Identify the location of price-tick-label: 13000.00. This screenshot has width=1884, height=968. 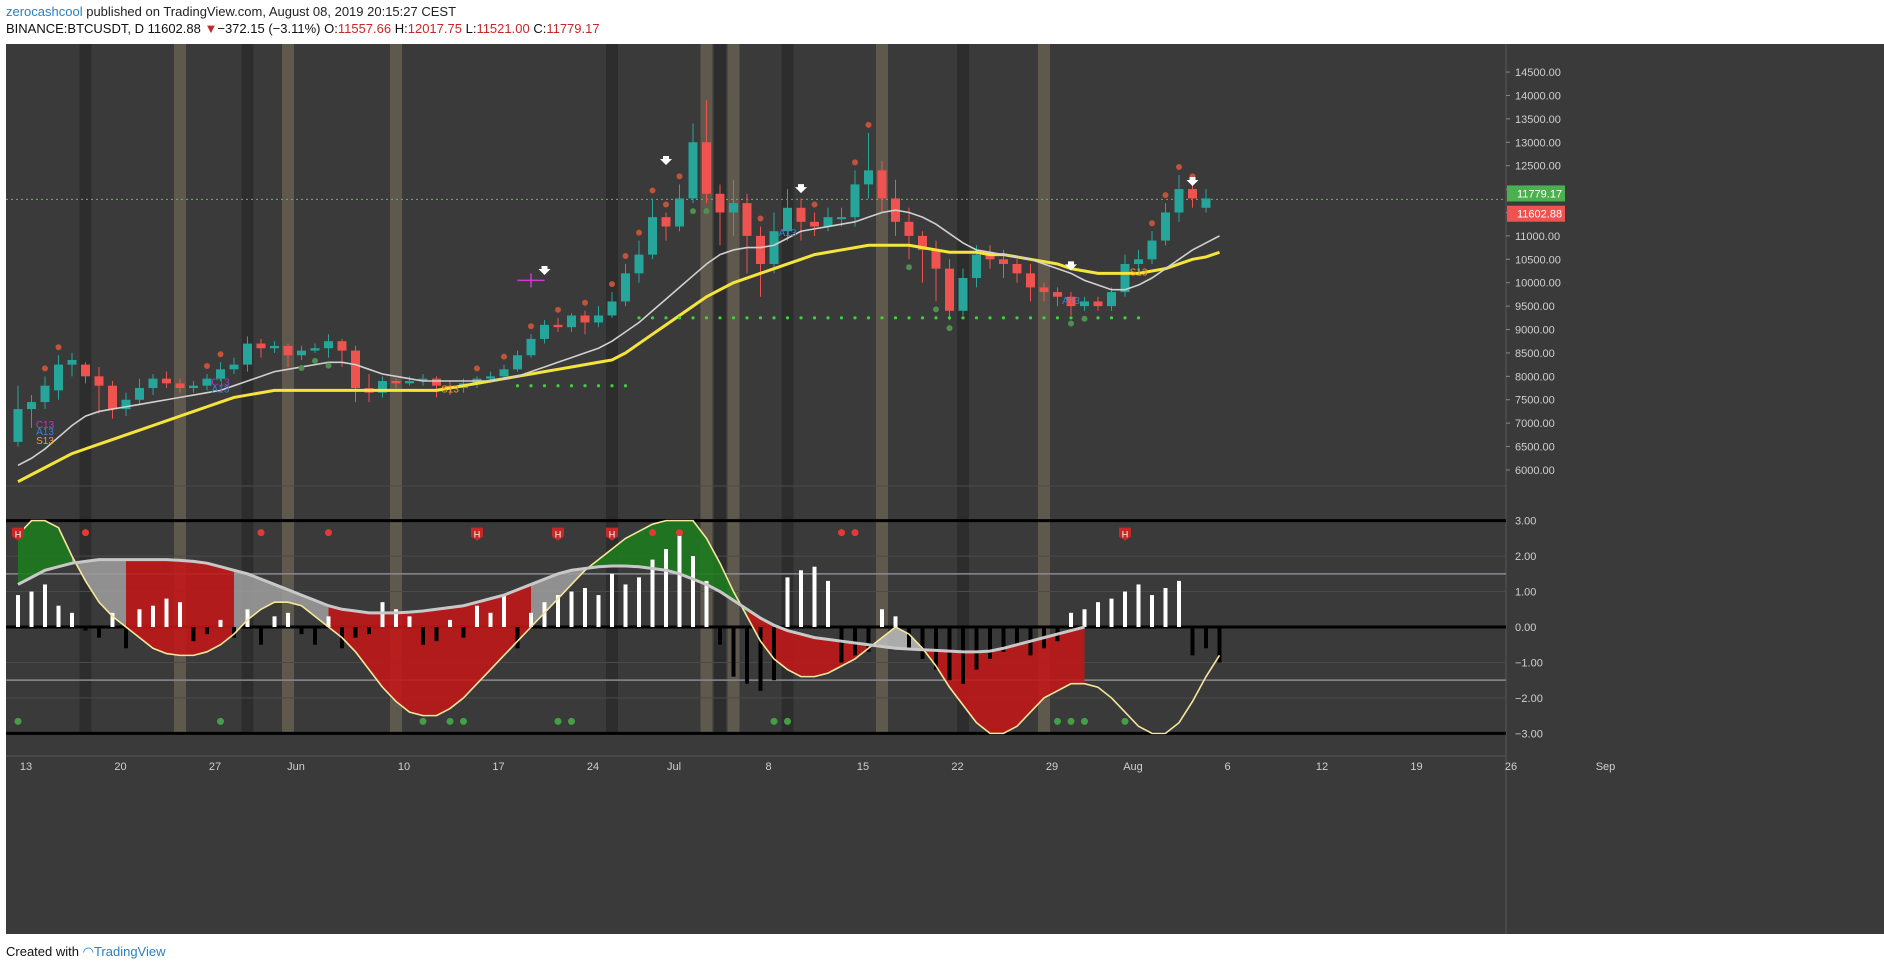
(1538, 143).